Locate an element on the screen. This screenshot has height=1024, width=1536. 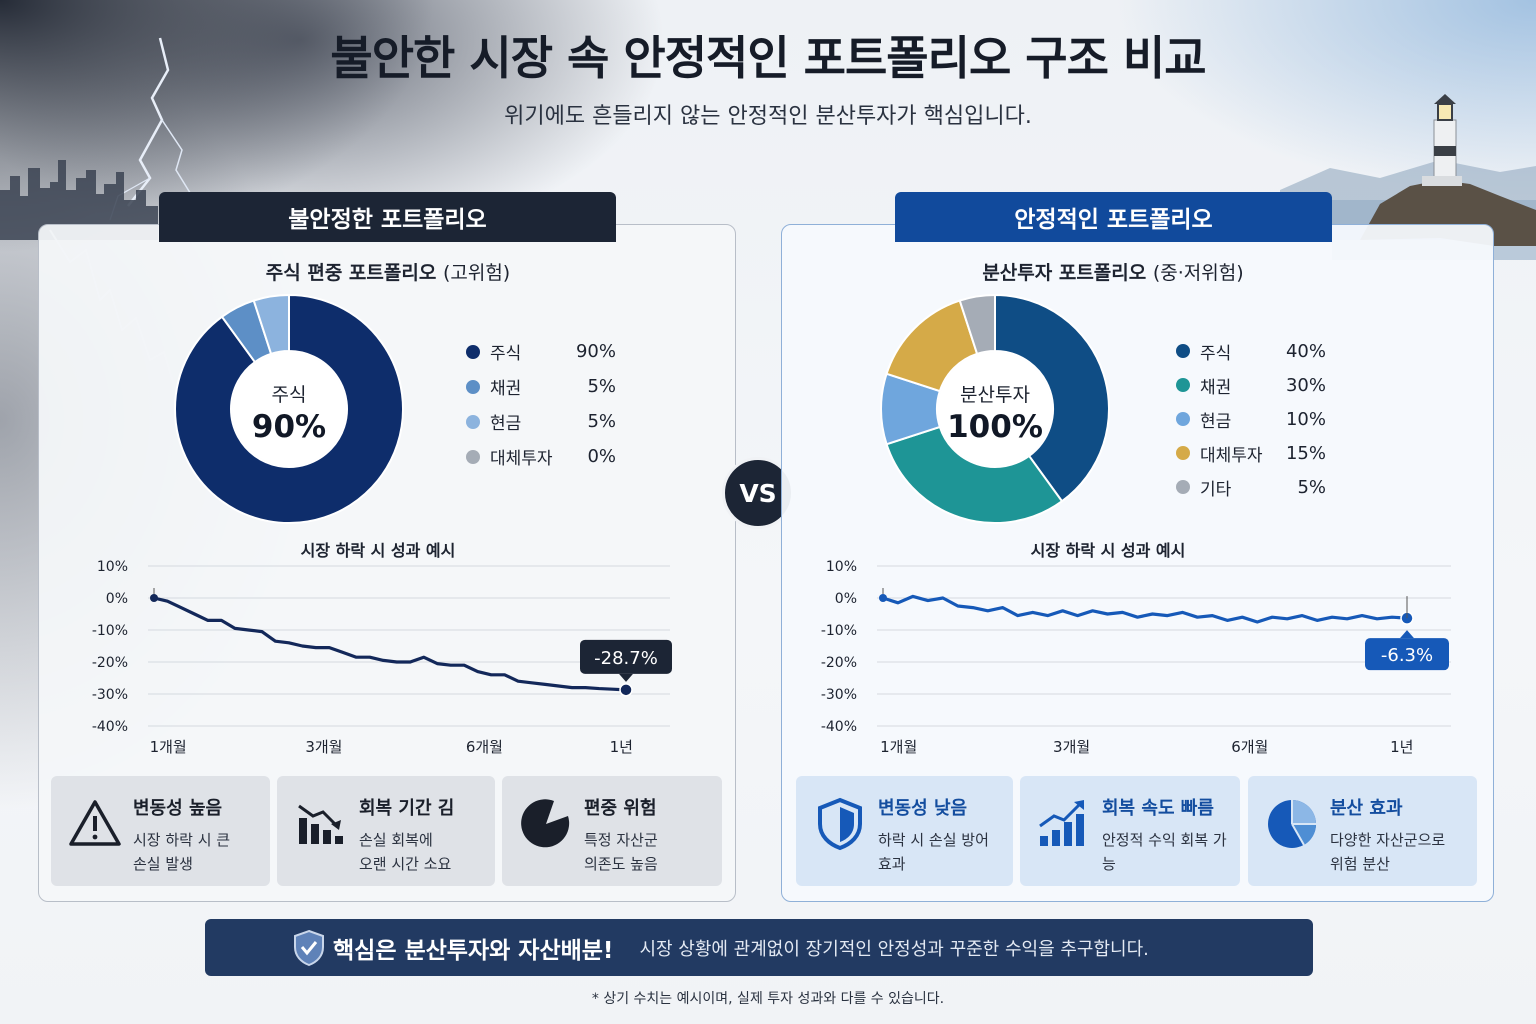
left-y-tick-label: -20% is located at coordinates (110, 663).